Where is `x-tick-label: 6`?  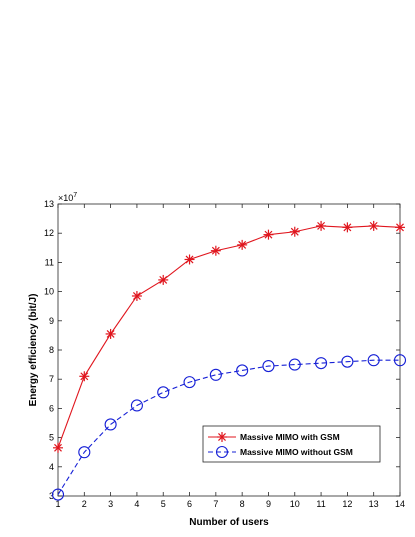
x-tick-label: 6 is located at coordinates (189, 504).